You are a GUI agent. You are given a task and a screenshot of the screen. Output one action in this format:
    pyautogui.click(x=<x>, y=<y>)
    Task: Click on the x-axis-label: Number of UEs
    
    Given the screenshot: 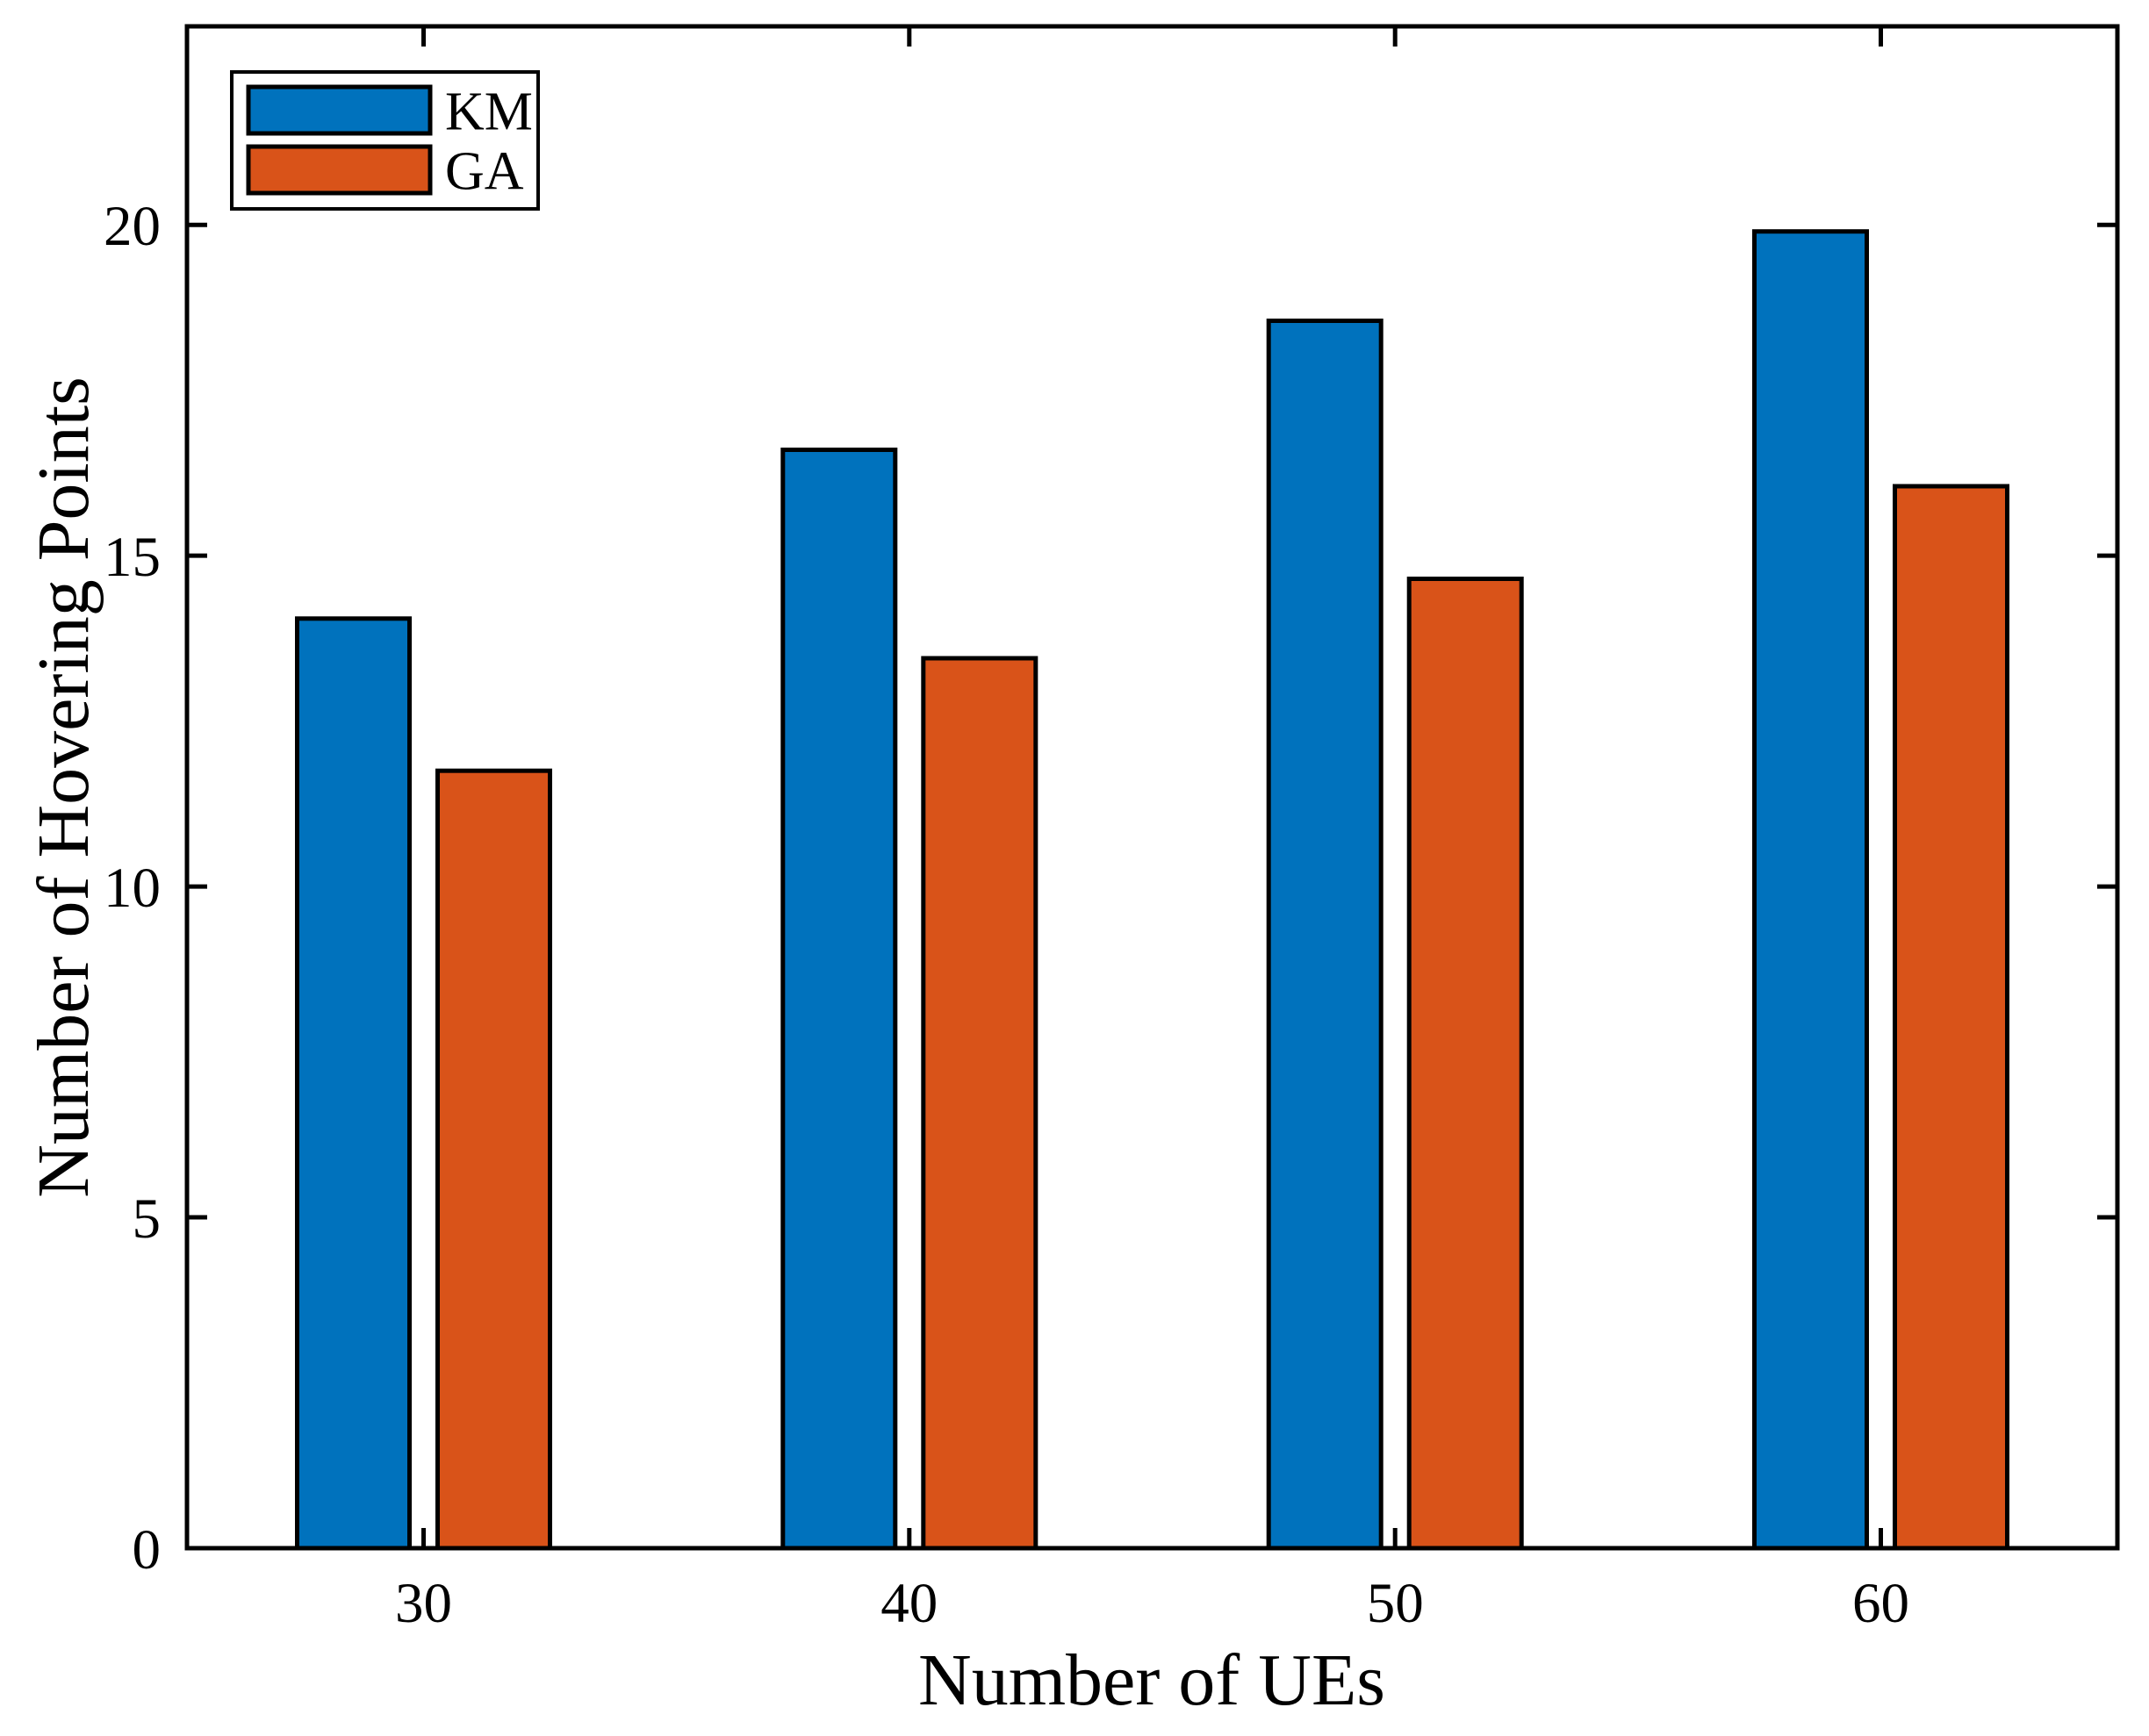 What is the action you would take?
    pyautogui.click(x=1151, y=1680)
    